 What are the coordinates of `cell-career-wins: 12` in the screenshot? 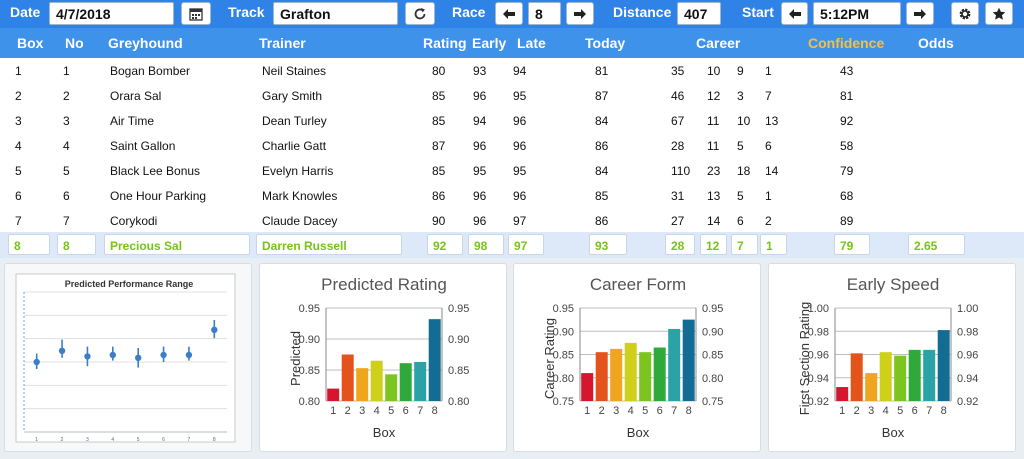 It's located at (714, 96).